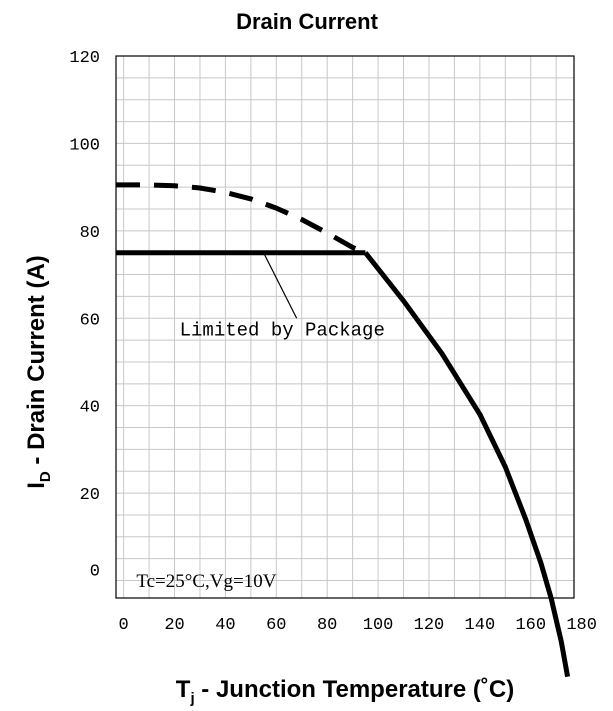 The height and width of the screenshot is (711, 613). Describe the element at coordinates (95, 572) in the screenshot. I see `y-tick-label: 0` at that location.